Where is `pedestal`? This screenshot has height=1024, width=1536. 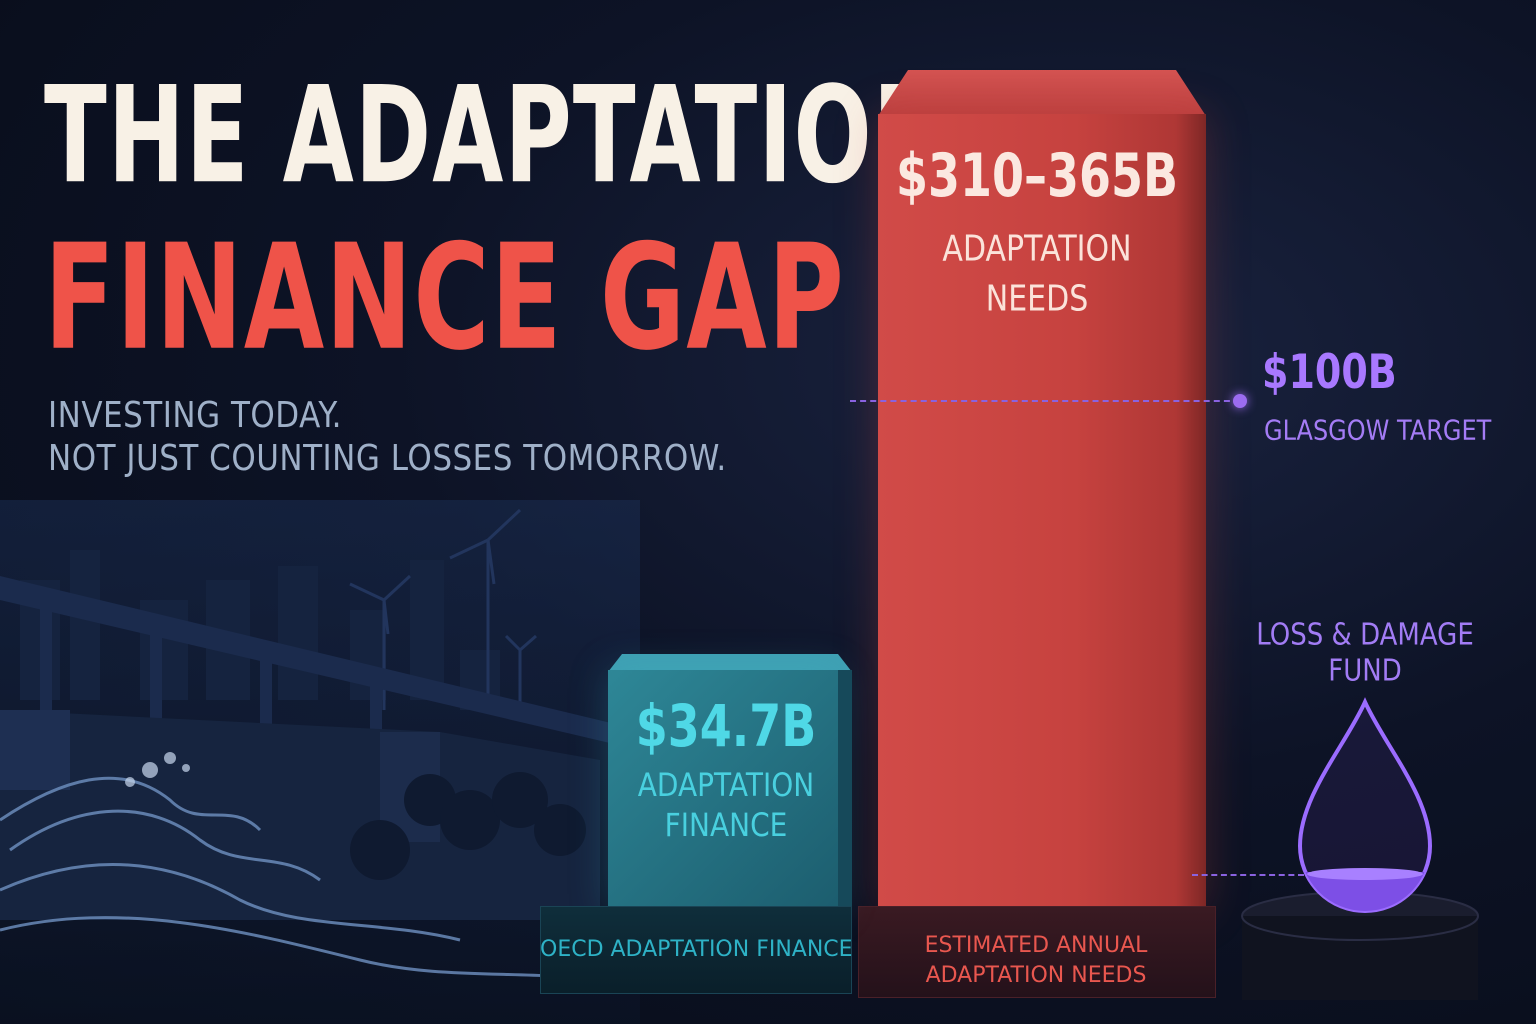 pedestal is located at coordinates (1360, 945).